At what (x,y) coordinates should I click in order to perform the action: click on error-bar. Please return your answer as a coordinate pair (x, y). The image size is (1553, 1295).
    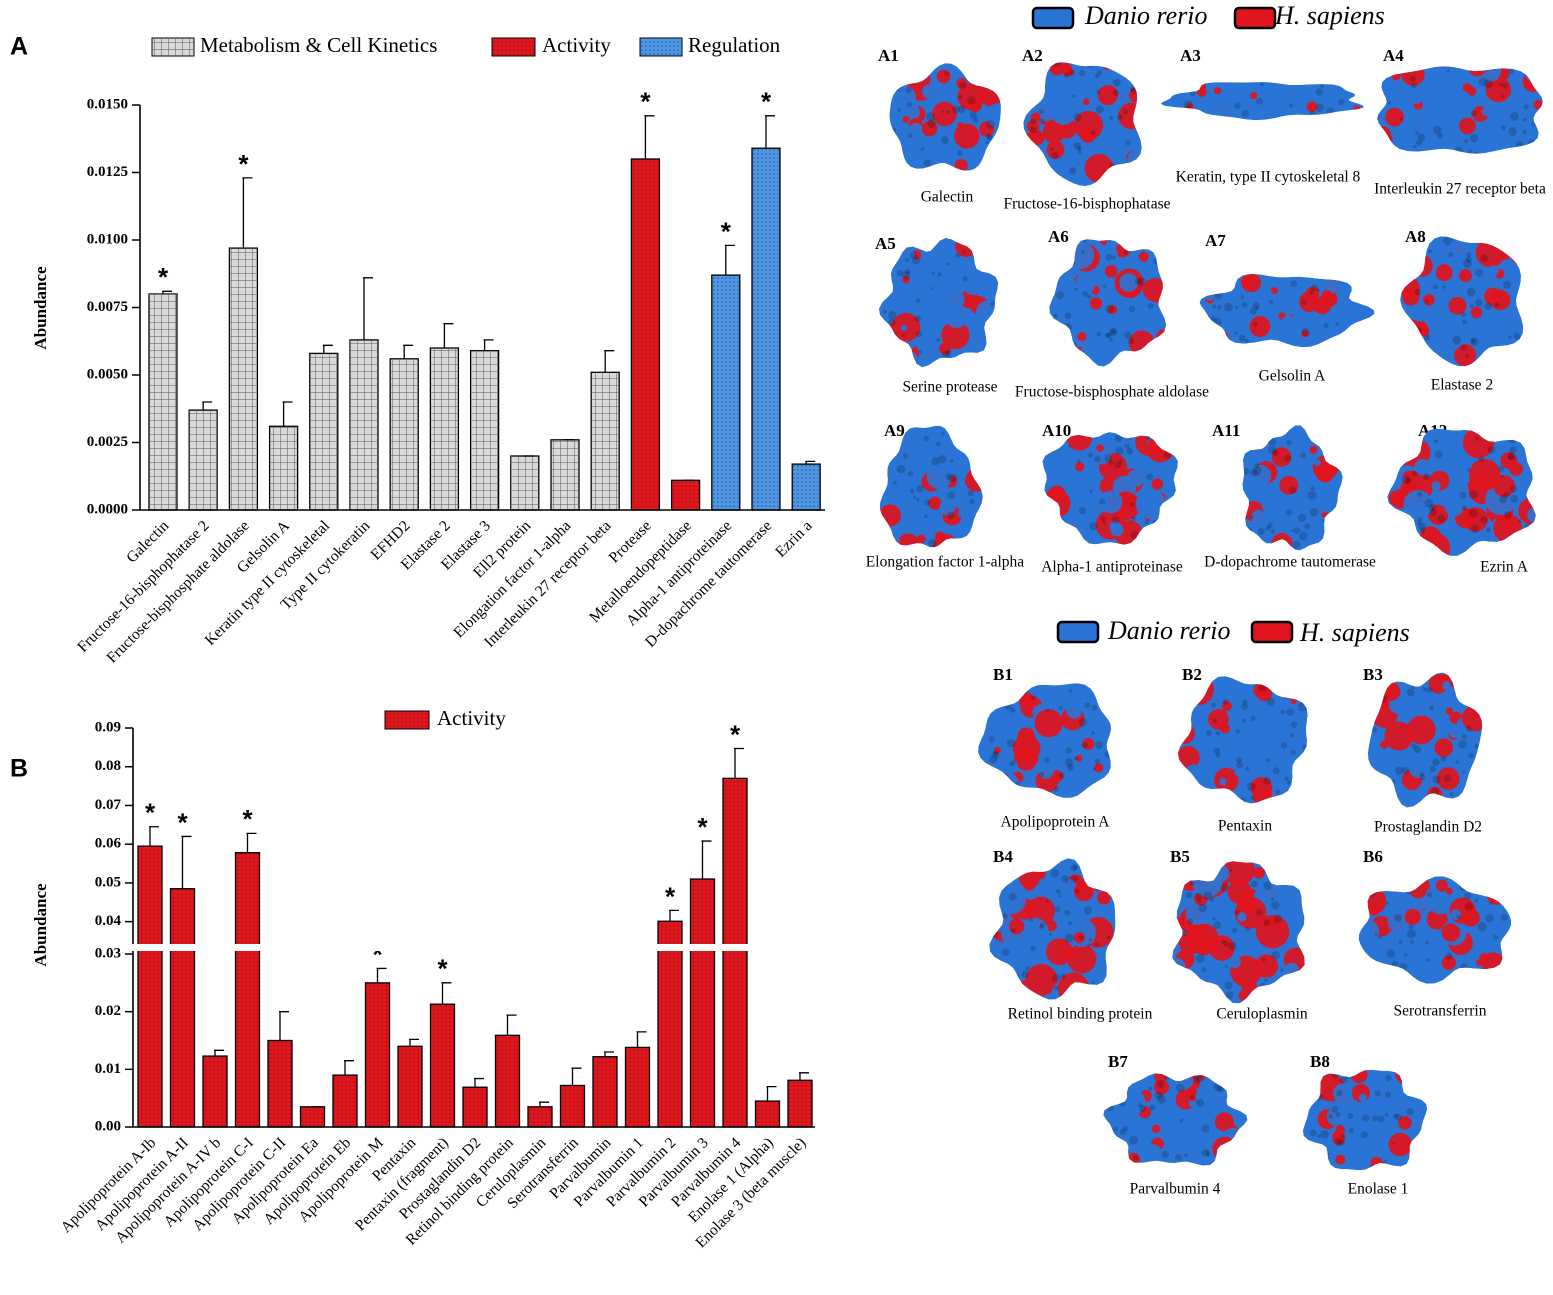
    Looking at the image, I should click on (349, 1068).